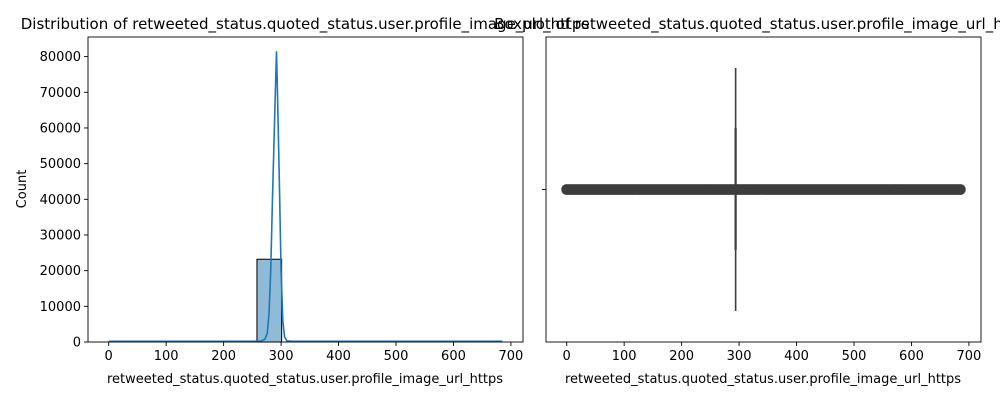 The height and width of the screenshot is (400, 1000). What do you see at coordinates (60, 93) in the screenshot?
I see `histogram-y-tick-label: 70000` at bounding box center [60, 93].